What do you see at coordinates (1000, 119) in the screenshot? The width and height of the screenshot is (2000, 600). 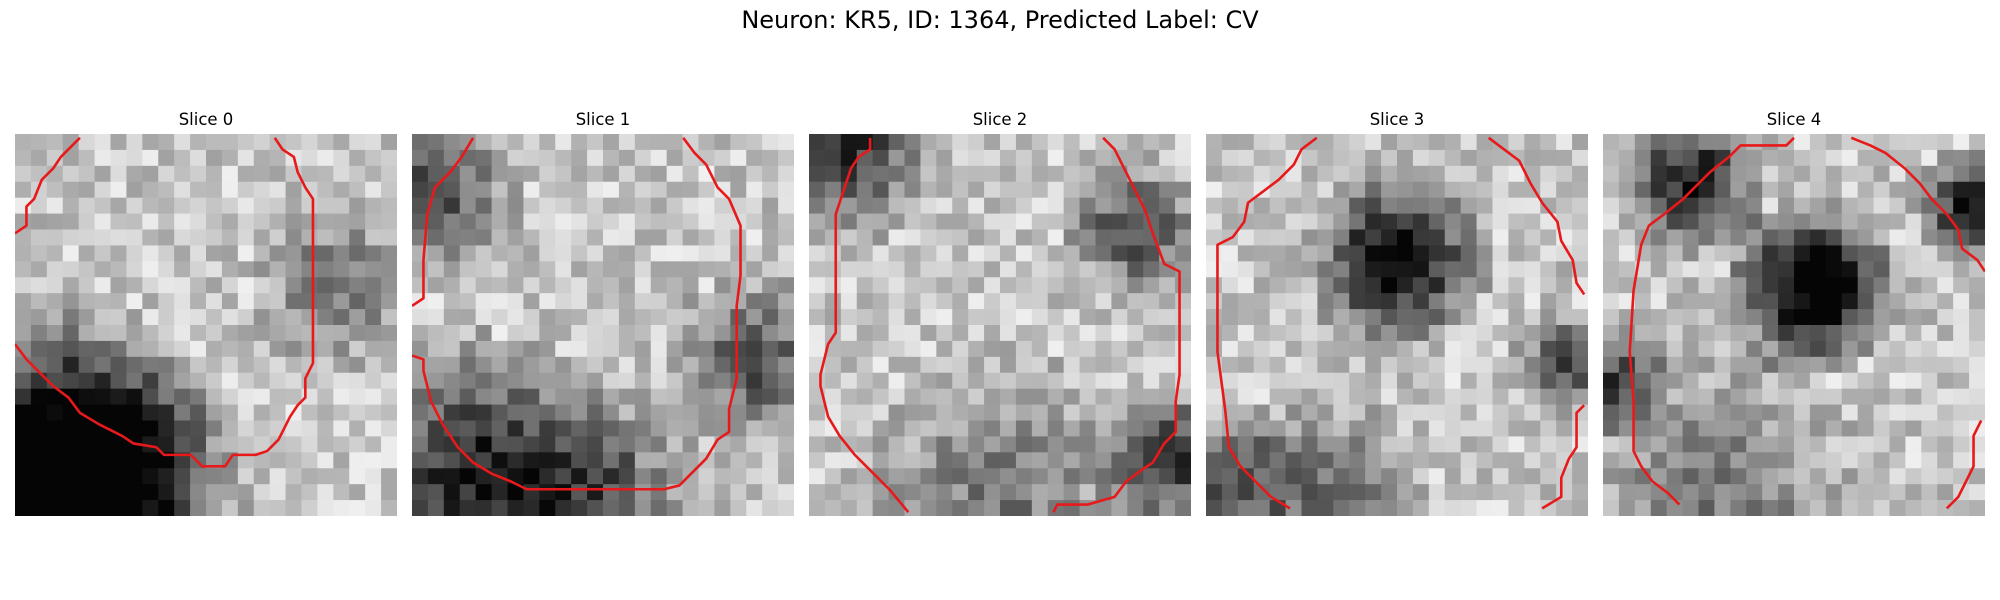 I see `slice-title: Slice 2` at bounding box center [1000, 119].